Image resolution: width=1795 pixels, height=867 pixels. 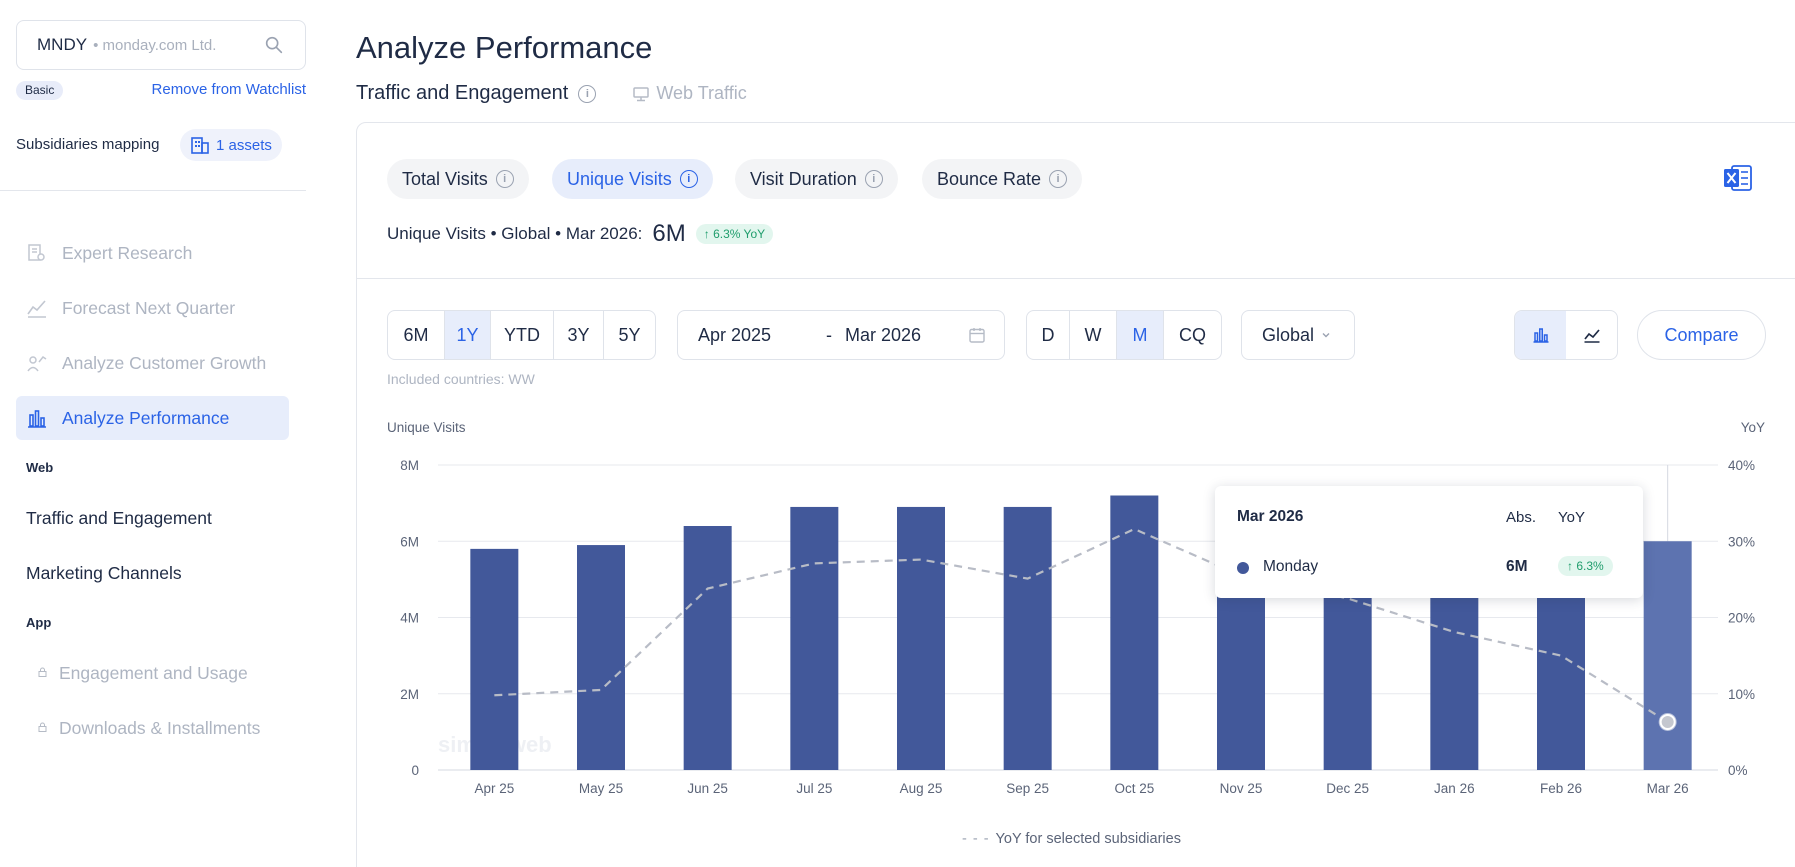 I want to click on compare-button: Compare, so click(x=1701, y=335).